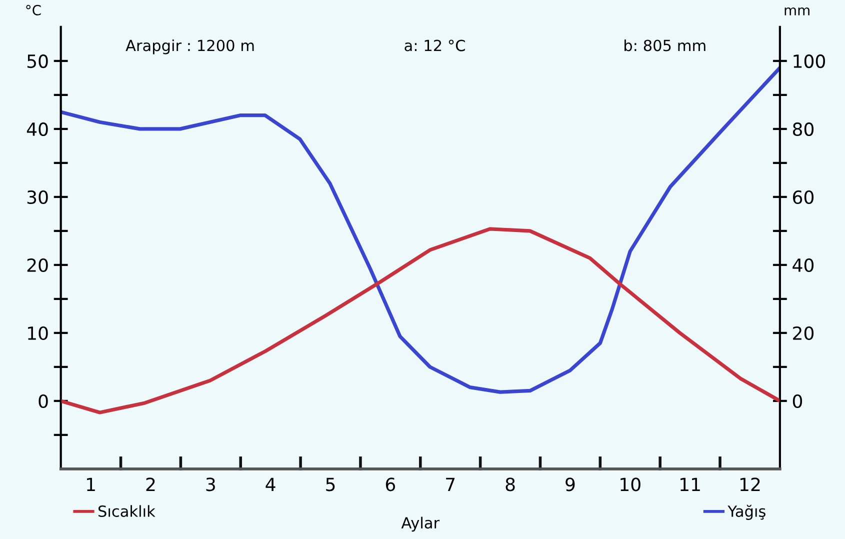 This screenshot has height=539, width=845. What do you see at coordinates (37, 265) in the screenshot?
I see `y-tick-label: 20` at bounding box center [37, 265].